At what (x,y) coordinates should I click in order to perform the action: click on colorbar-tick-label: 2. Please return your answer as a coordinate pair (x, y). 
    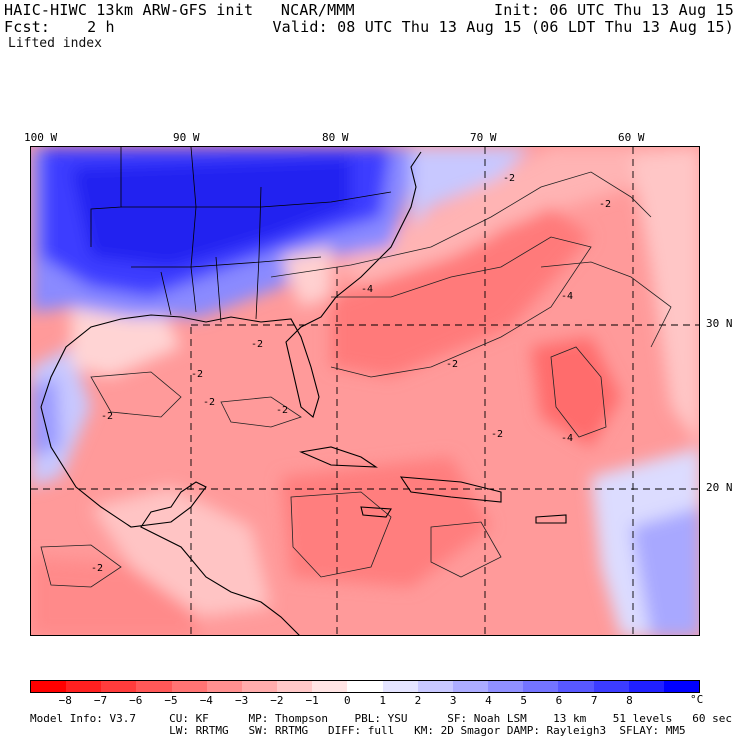
    Looking at the image, I should click on (418, 700).